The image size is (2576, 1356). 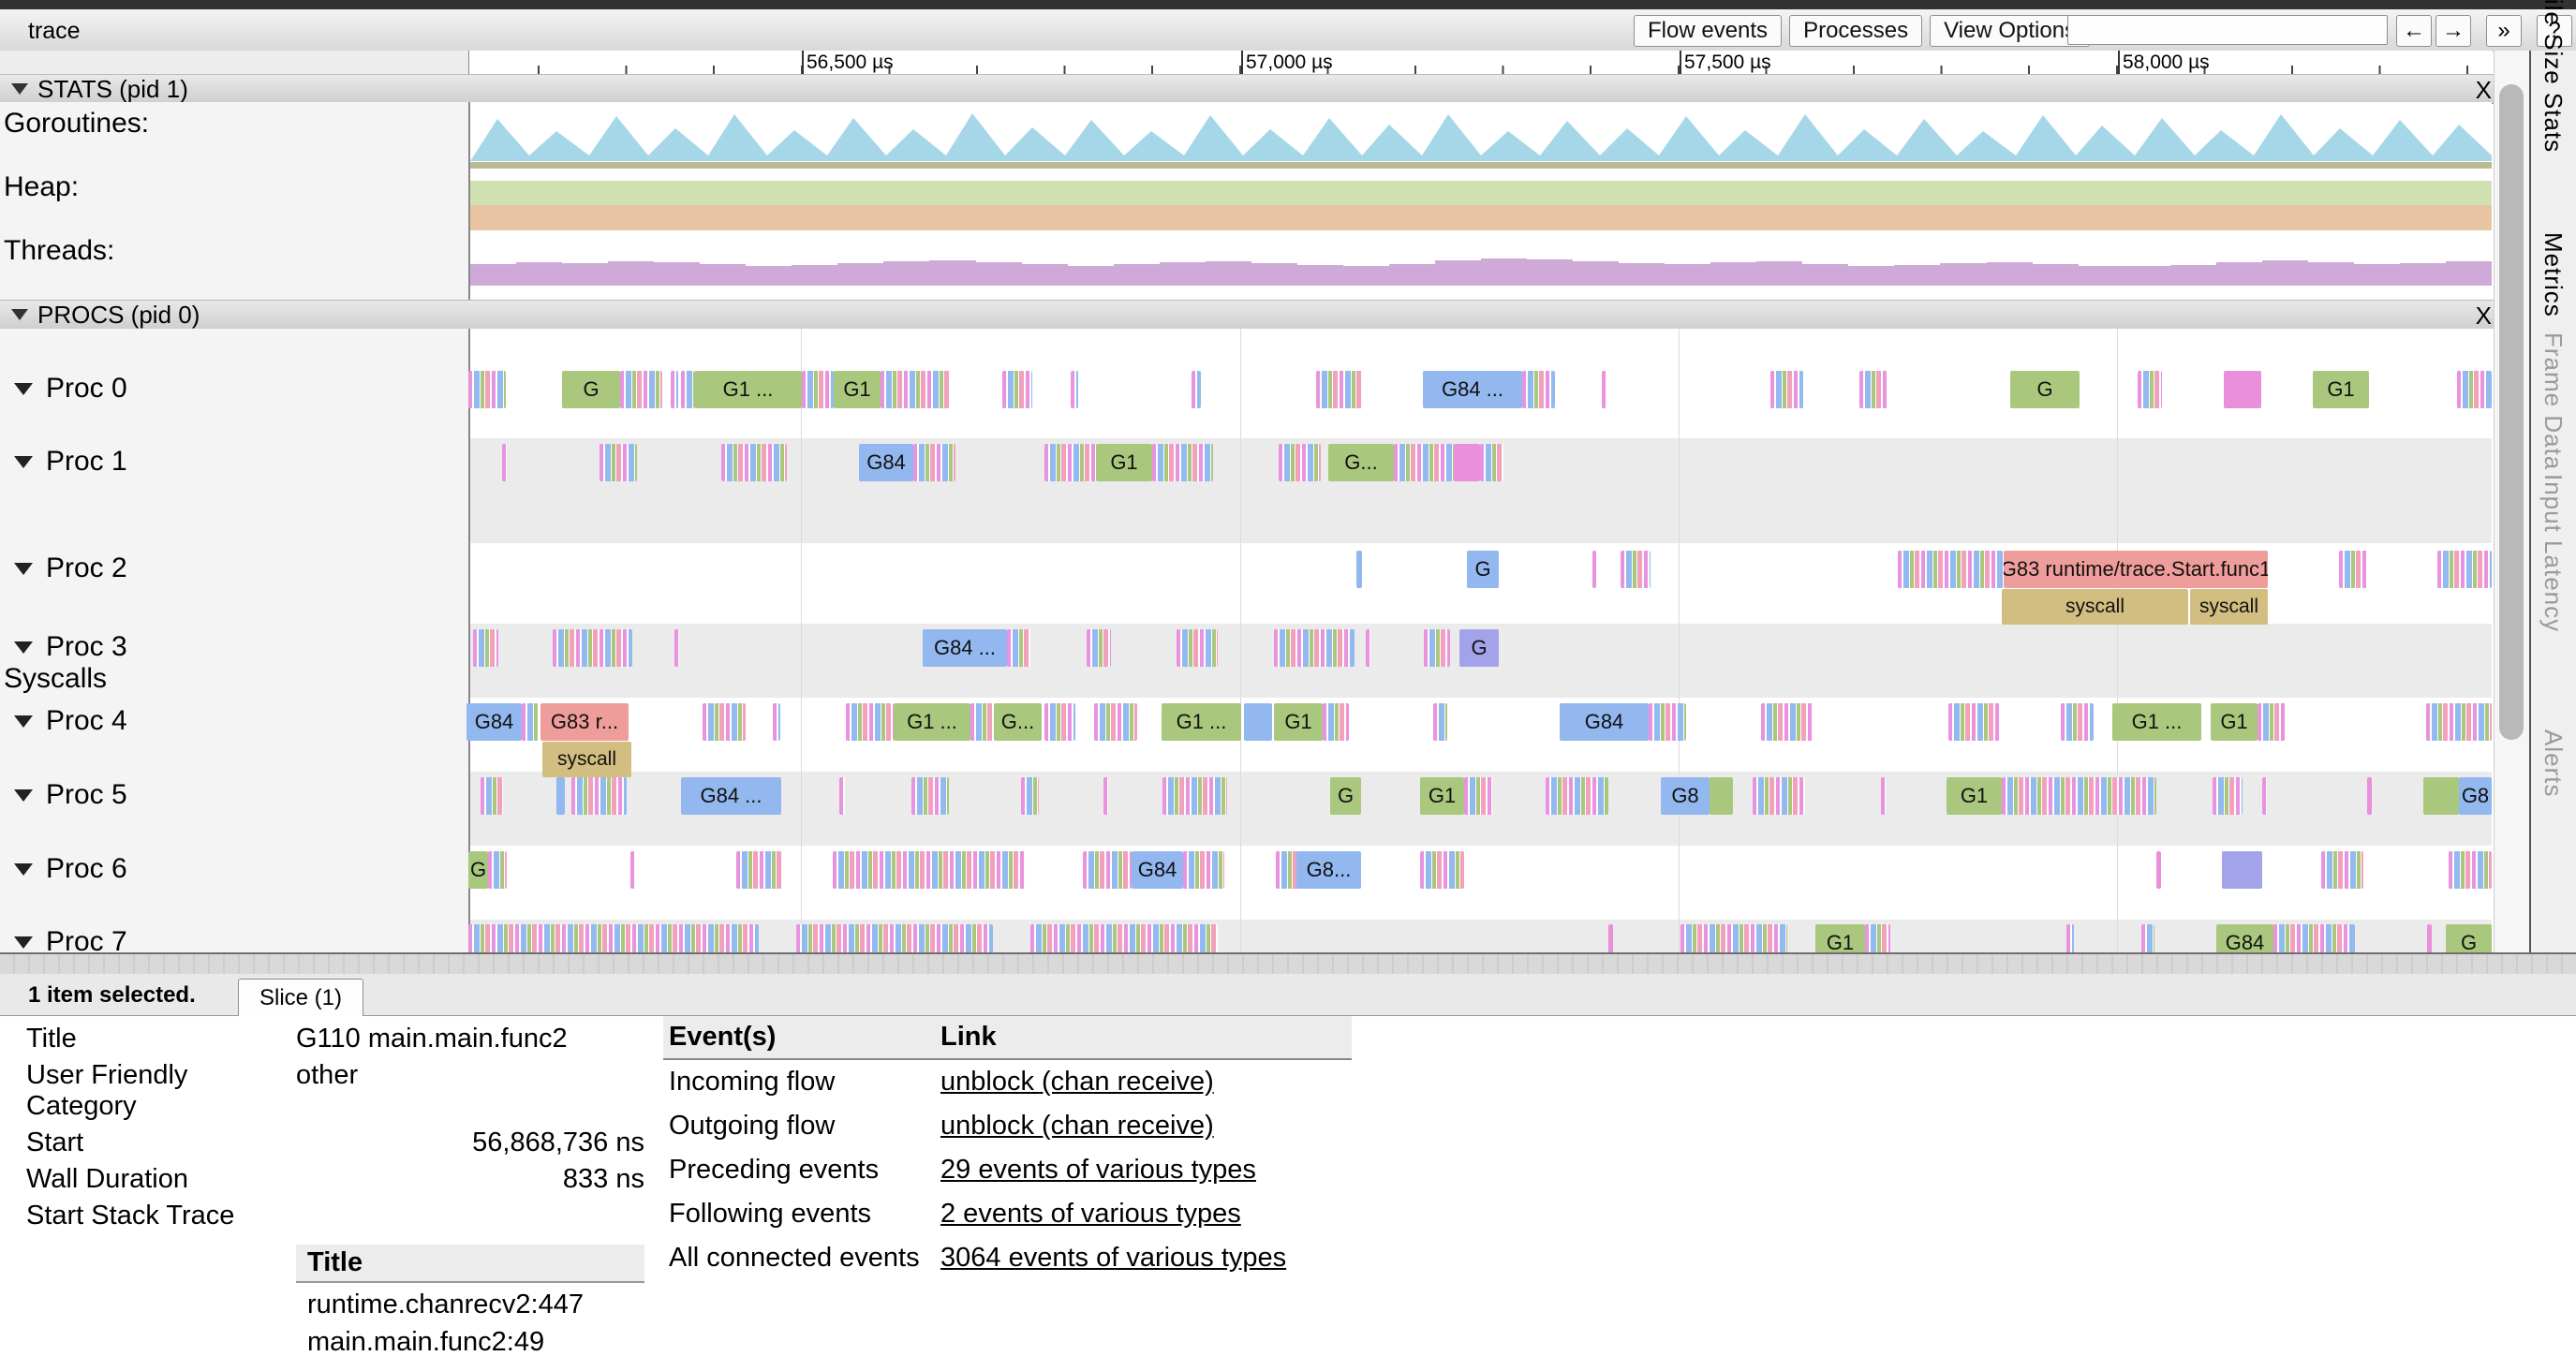 What do you see at coordinates (1098, 1170) in the screenshot?
I see `event-link: 29 events of various types` at bounding box center [1098, 1170].